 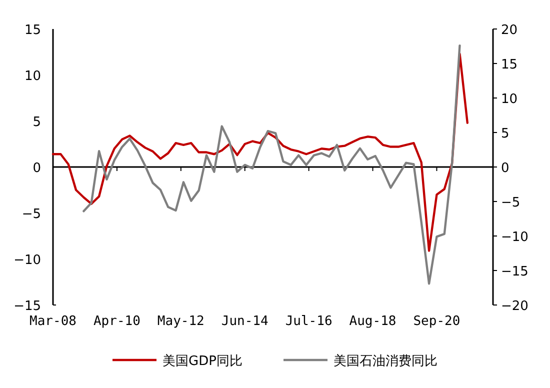 I want to click on x-tick-label: May-12, so click(x=180, y=321).